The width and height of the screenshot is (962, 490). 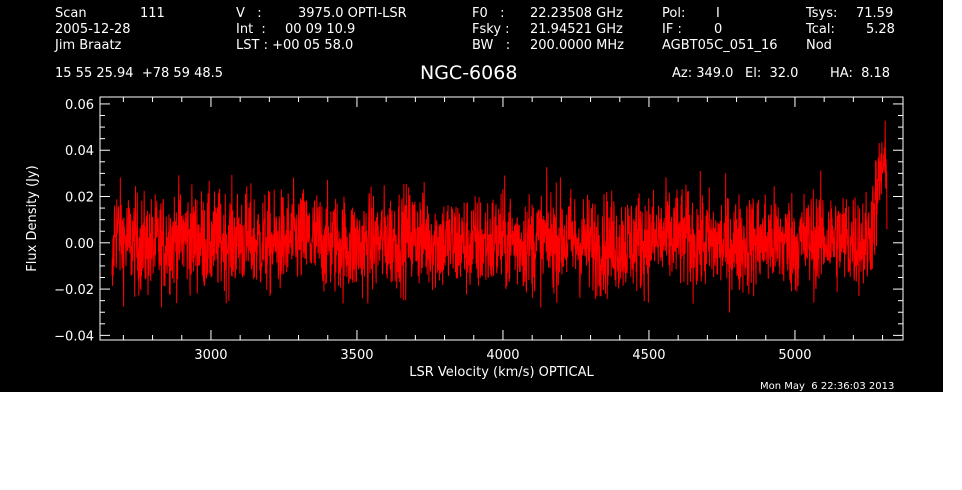 What do you see at coordinates (720, 45) in the screenshot?
I see `project-id: AGBT05C_051_16` at bounding box center [720, 45].